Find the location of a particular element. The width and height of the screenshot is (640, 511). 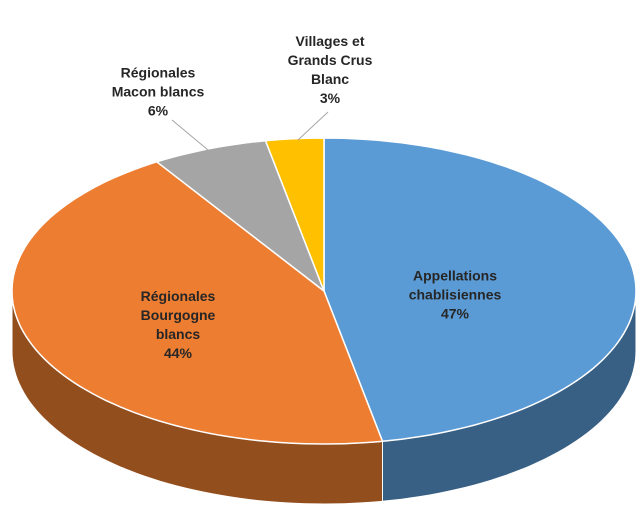

category-name: Appellations chablisiennes is located at coordinates (455, 285).